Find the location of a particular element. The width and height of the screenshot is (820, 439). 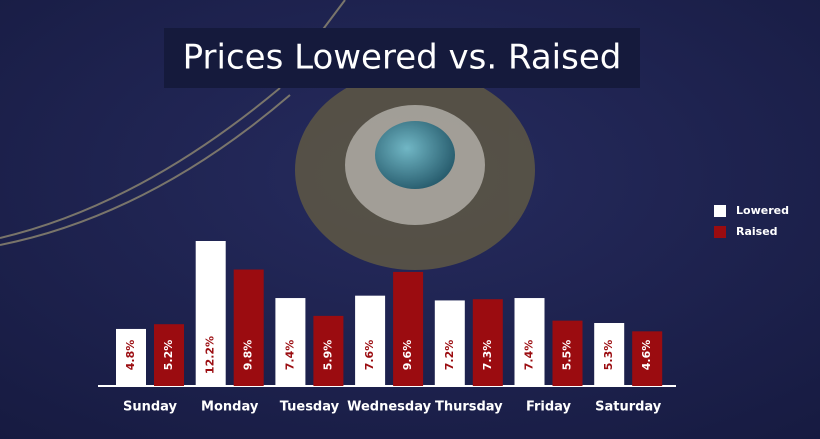

value-label: 7.6% is located at coordinates (369, 355).